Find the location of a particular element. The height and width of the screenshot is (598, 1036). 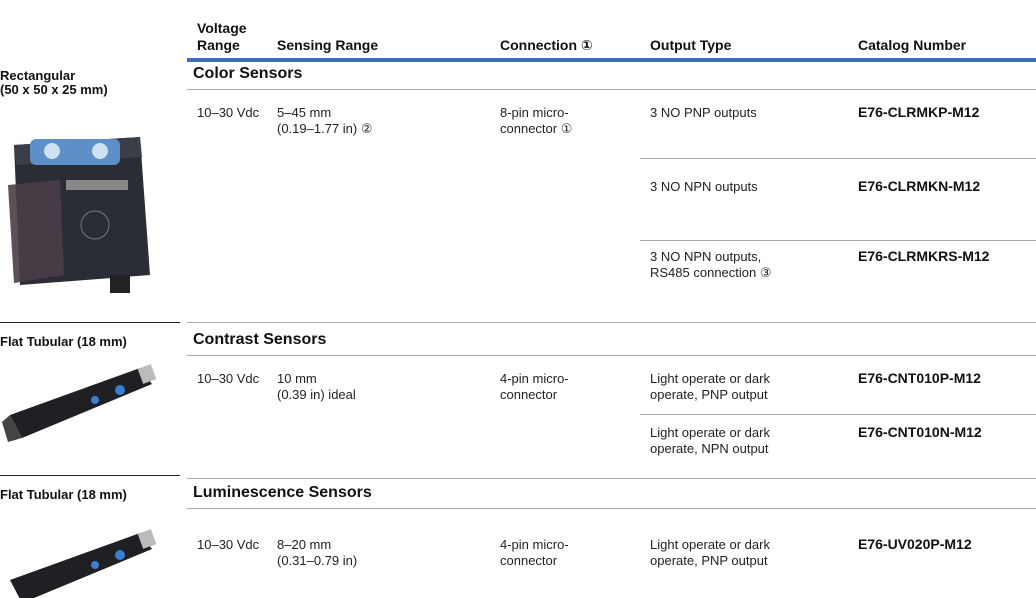

sensing-cell: (0.19–1.77 in) ② is located at coordinates (325, 128).